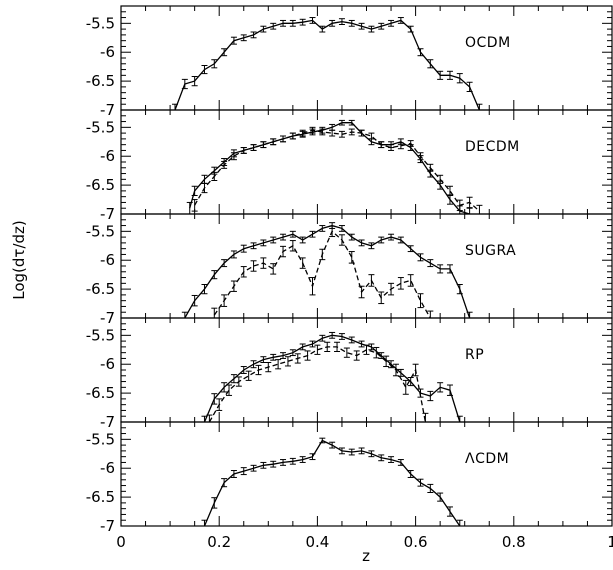  I want to click on x-tick-label: 1, so click(610, 542).